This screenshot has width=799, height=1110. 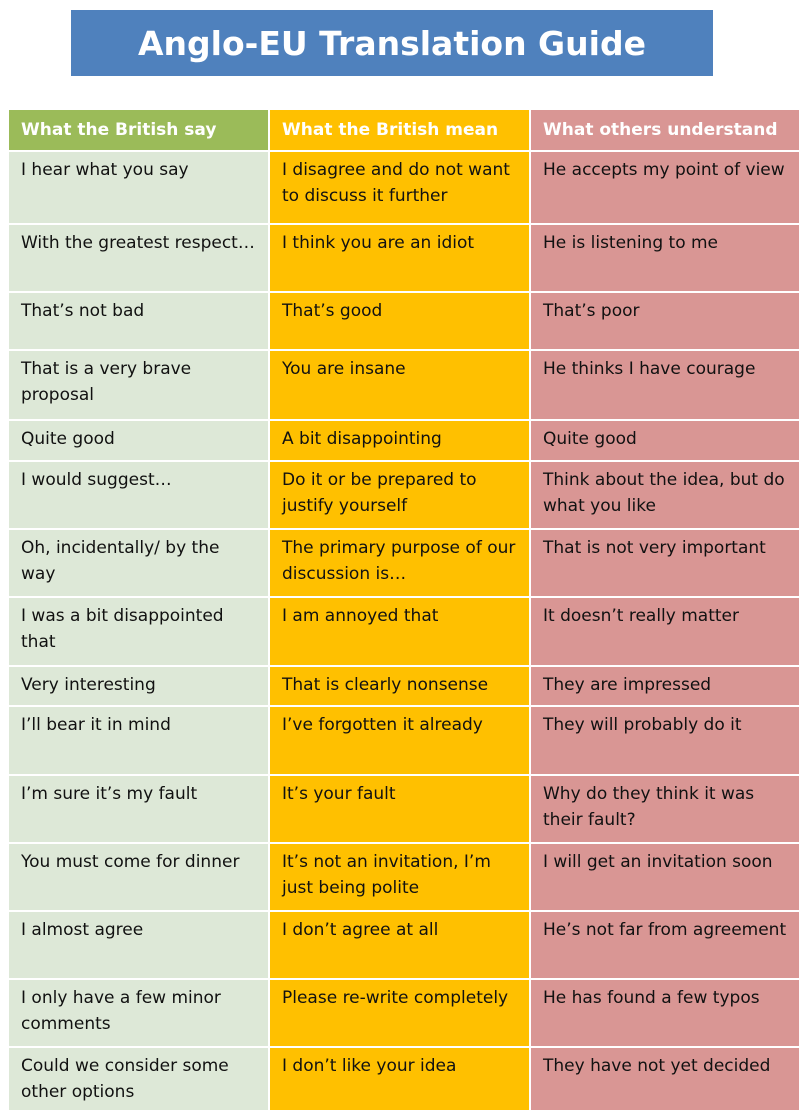 I want to click on table-cell-british-say: I was a bit disappointed that, so click(x=138, y=630).